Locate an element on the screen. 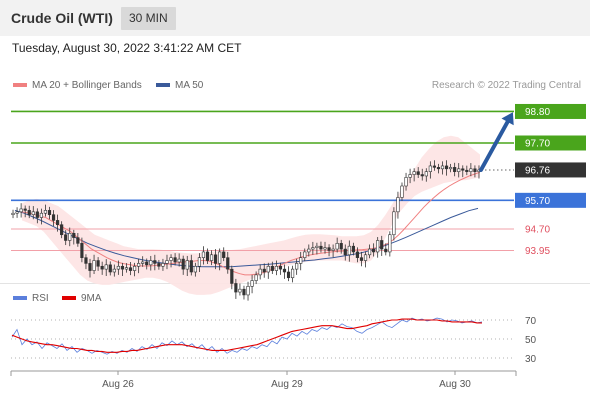 This screenshot has width=590, height=400. rsi-swatch-icon is located at coordinates (20, 298).